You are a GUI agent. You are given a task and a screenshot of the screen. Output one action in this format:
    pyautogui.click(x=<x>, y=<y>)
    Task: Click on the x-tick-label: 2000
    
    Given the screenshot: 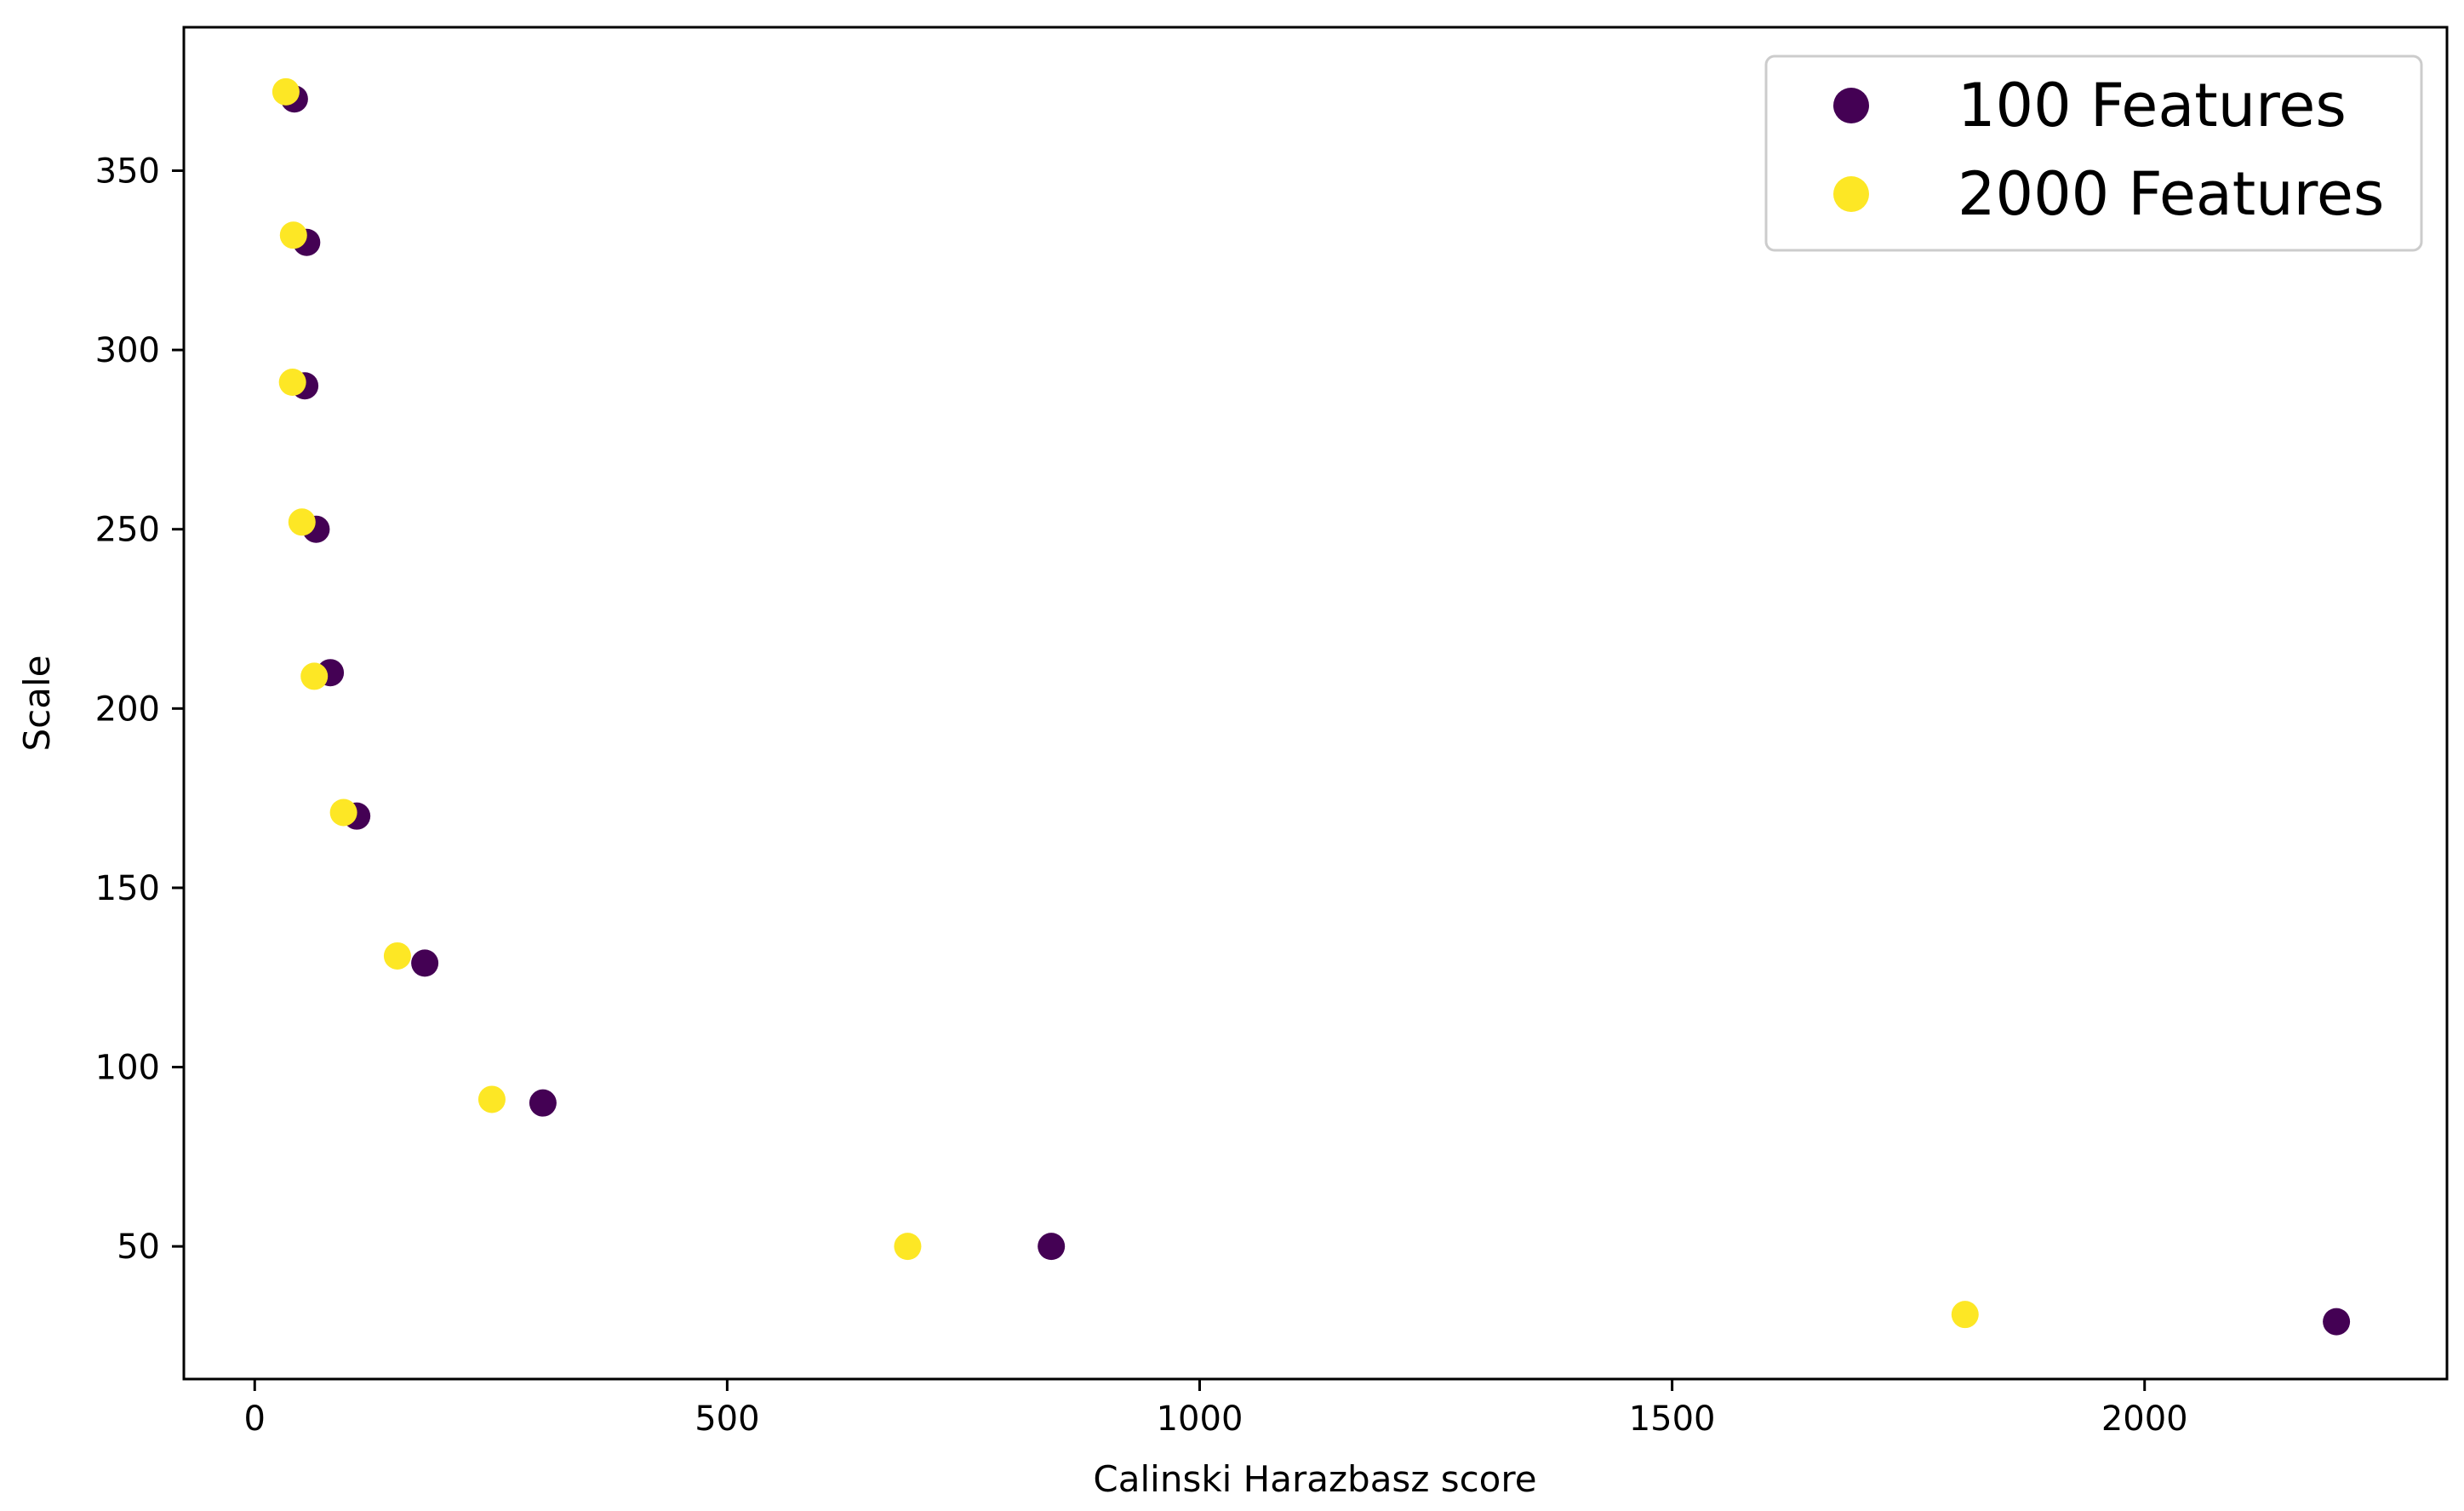 What is the action you would take?
    pyautogui.click(x=2144, y=1419)
    